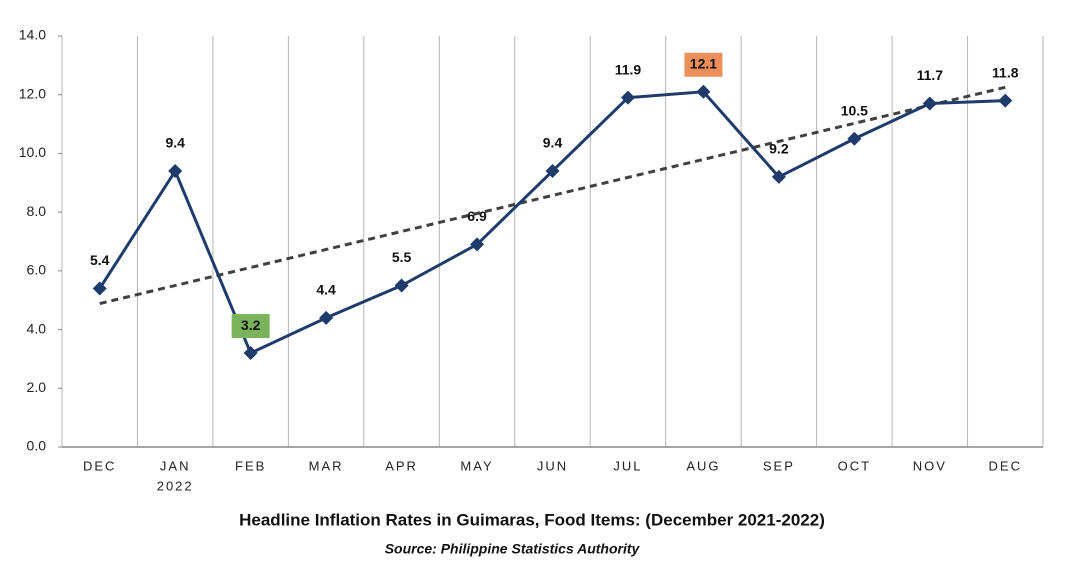  Describe the element at coordinates (100, 260) in the screenshot. I see `data-label: 5.4` at that location.